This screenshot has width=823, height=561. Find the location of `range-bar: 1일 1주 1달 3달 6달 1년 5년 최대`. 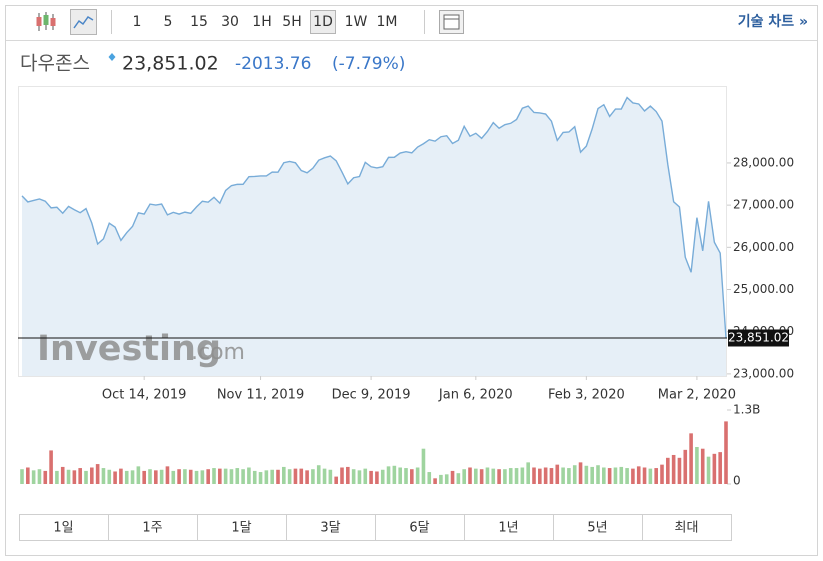

range-bar: 1일 1주 1달 3달 6달 1년 5년 최대 is located at coordinates (375, 527).